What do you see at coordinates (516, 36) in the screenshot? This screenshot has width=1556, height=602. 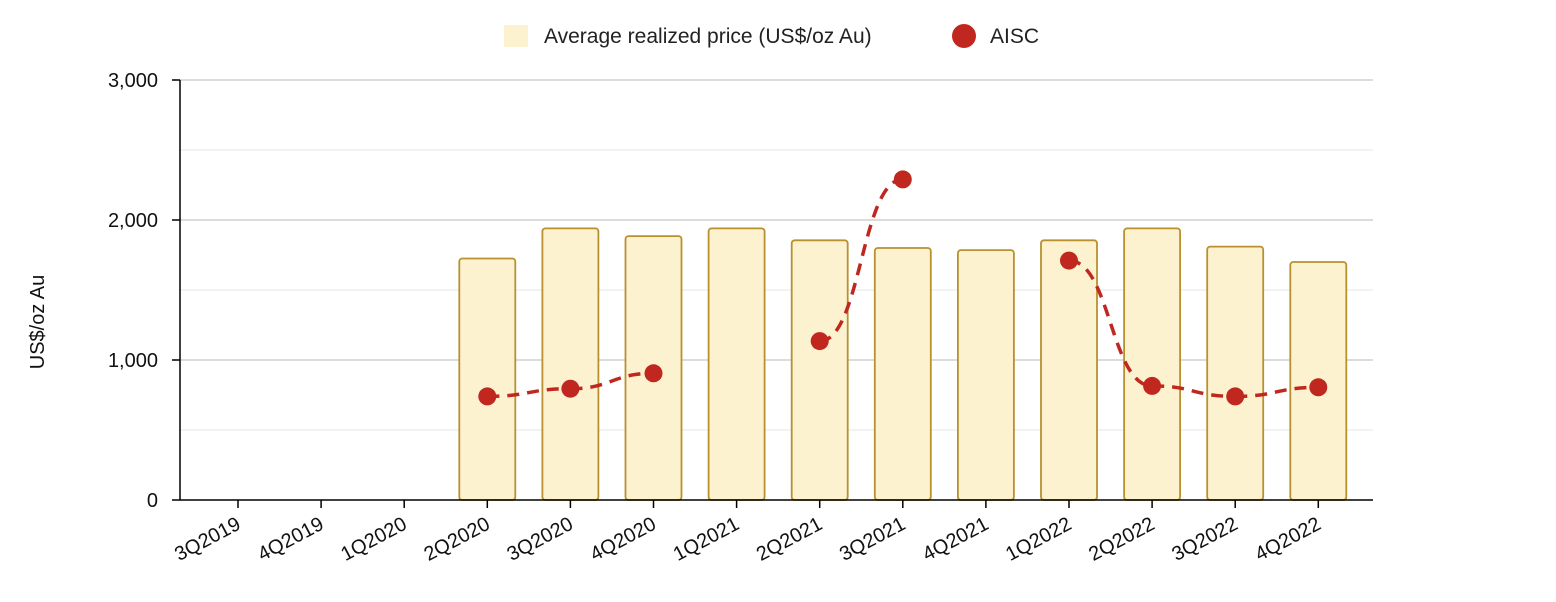 I see `legend-swatch-price` at bounding box center [516, 36].